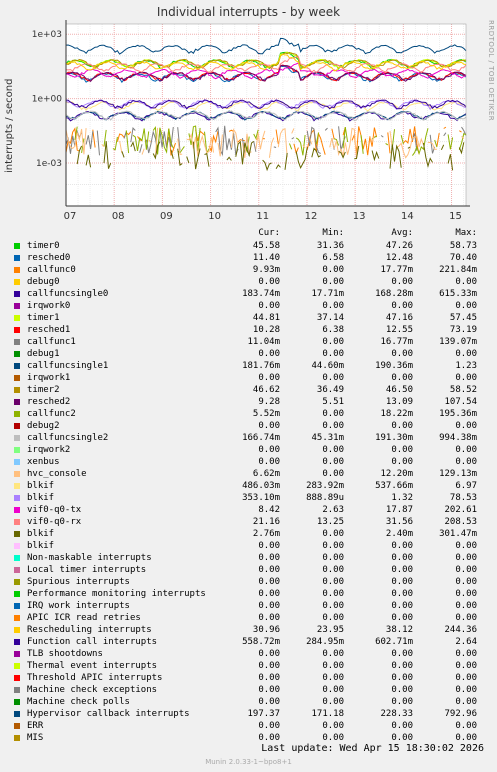  I want to click on legend-row: ERR 0.00 0.00 0.00 0.00, so click(248, 726).